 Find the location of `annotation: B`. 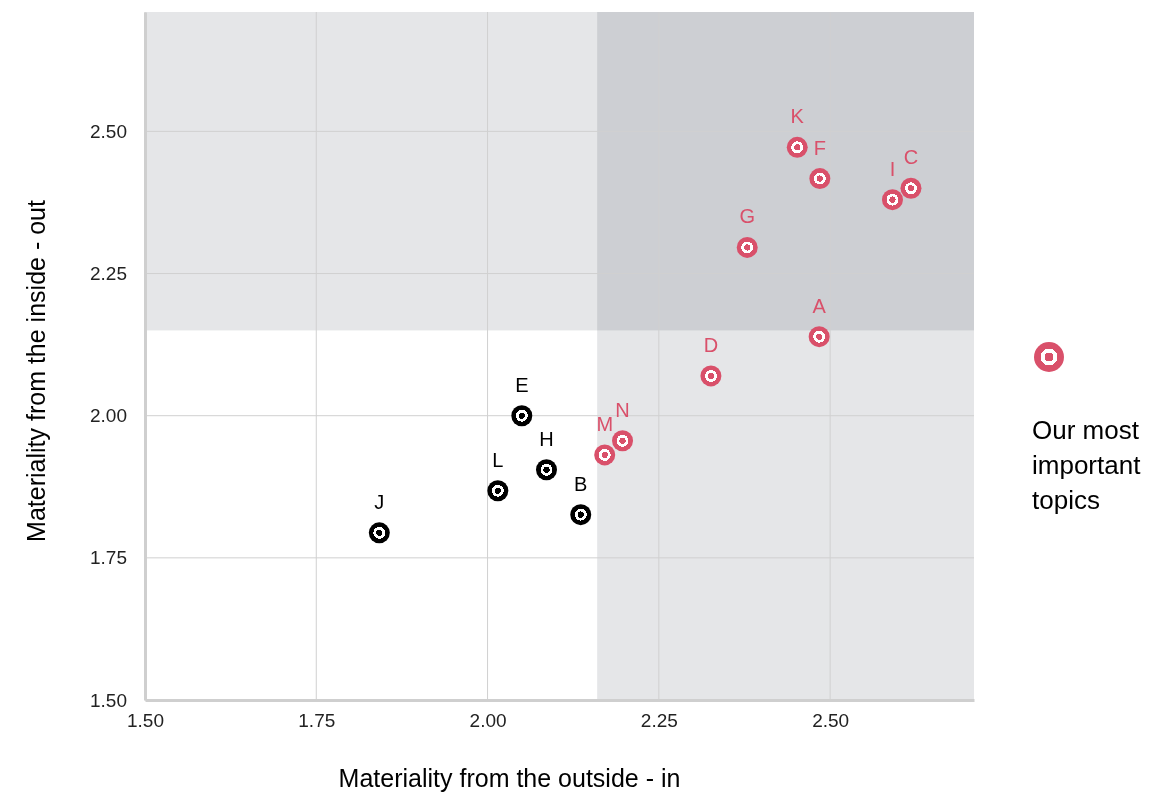

annotation: B is located at coordinates (581, 483).